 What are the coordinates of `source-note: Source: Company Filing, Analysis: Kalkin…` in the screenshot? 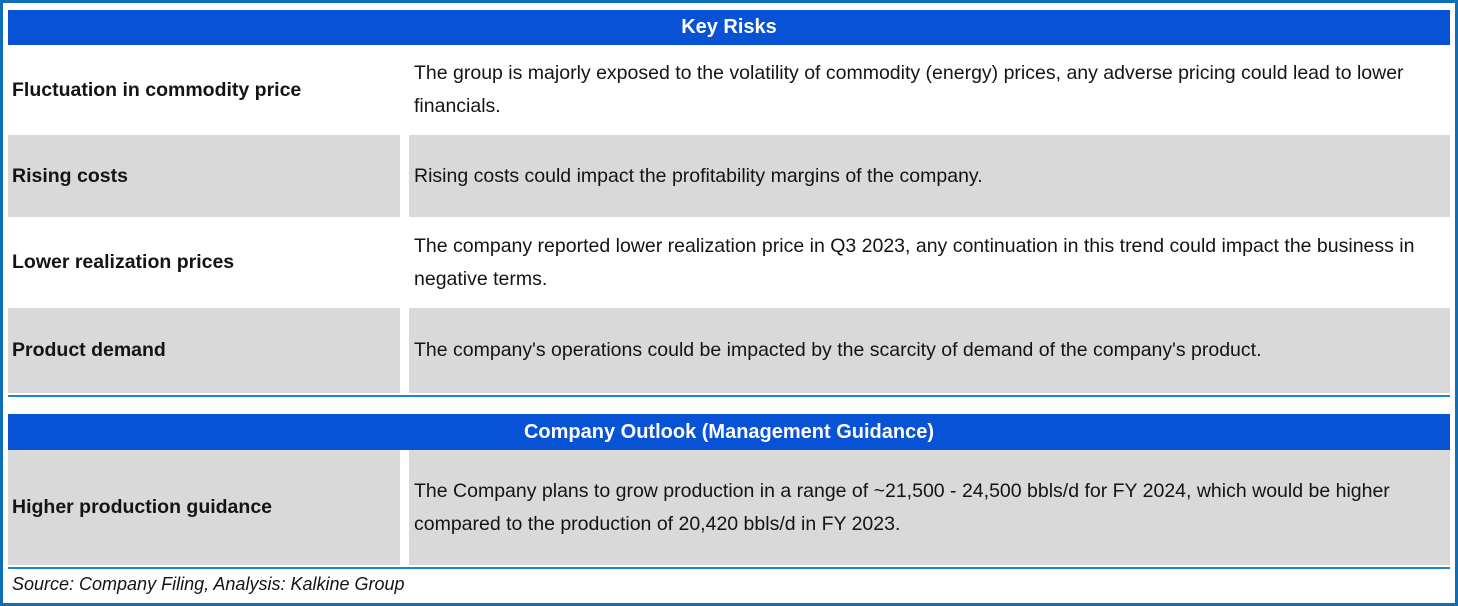 It's located at (729, 584).